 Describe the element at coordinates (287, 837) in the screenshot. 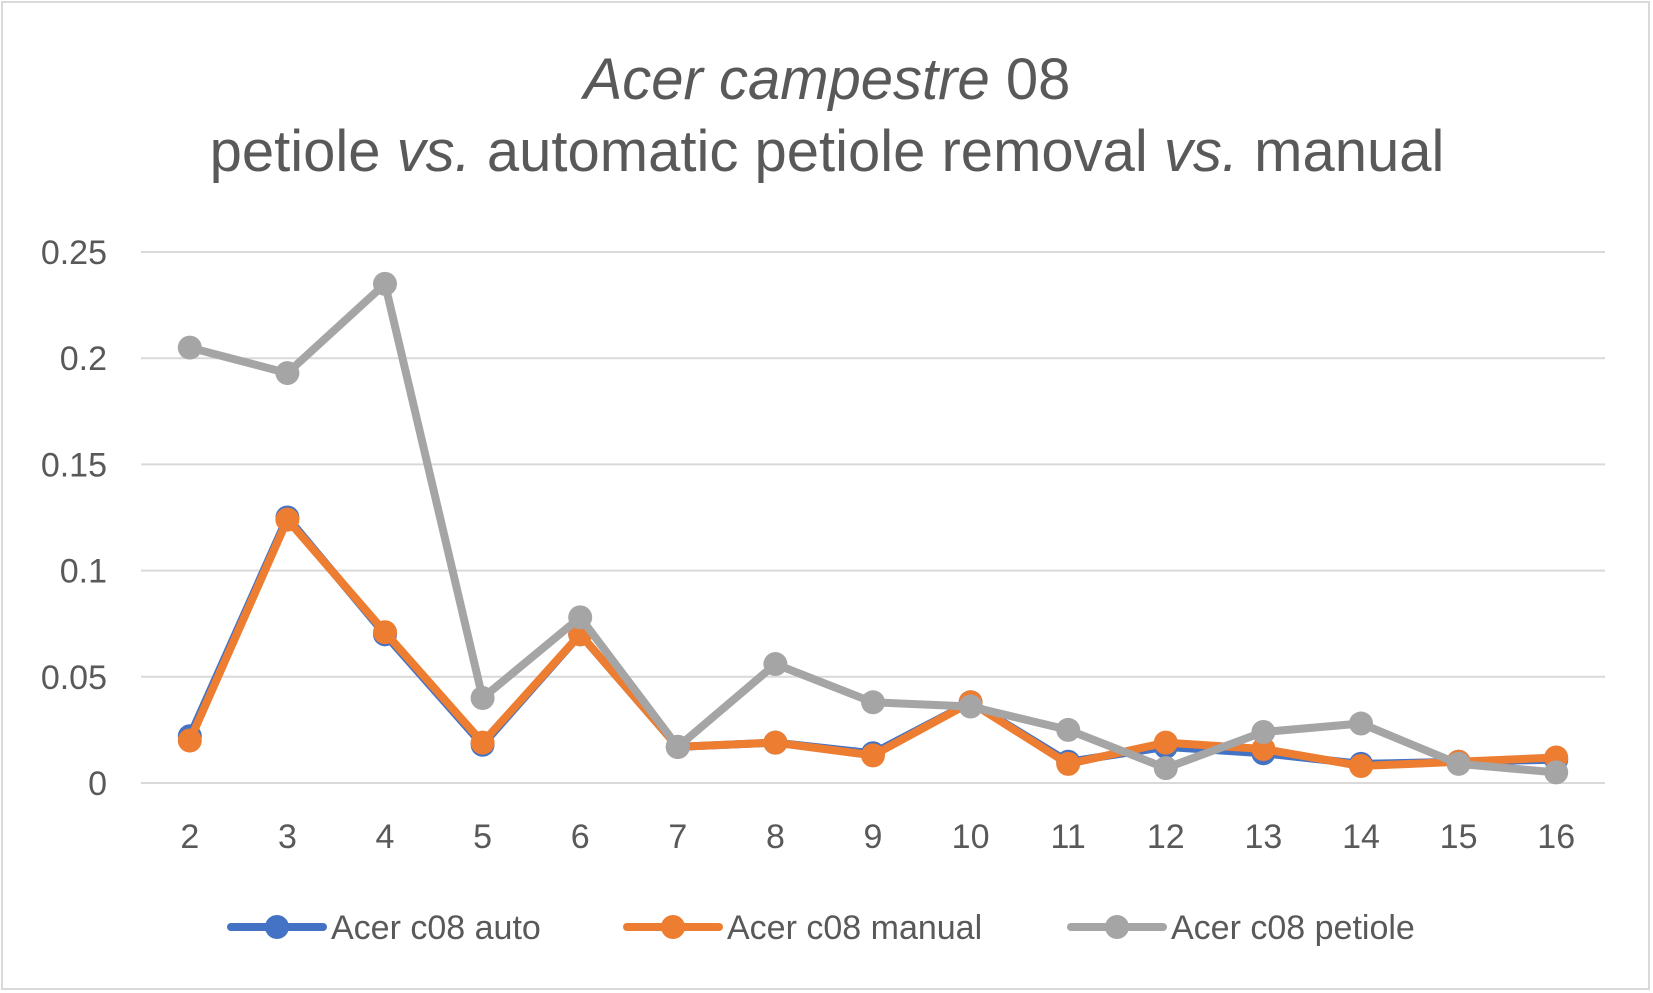

I see `x-tick-label: 3` at that location.